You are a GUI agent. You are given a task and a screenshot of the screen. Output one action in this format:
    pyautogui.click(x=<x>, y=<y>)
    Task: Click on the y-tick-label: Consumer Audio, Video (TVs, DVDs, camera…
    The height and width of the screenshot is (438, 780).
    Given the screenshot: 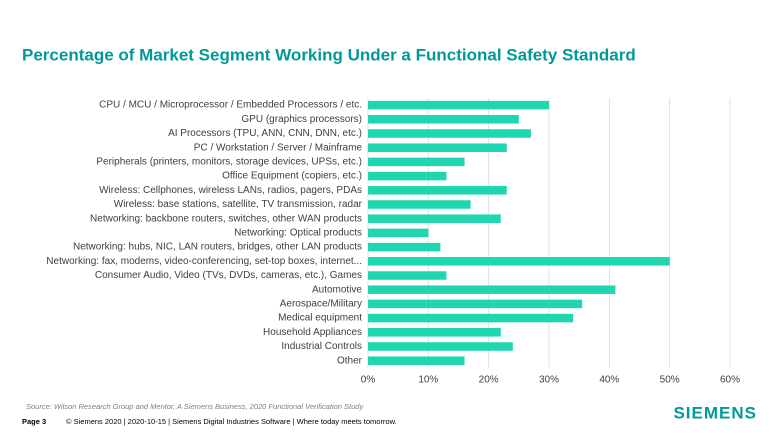 What is the action you would take?
    pyautogui.click(x=228, y=275)
    